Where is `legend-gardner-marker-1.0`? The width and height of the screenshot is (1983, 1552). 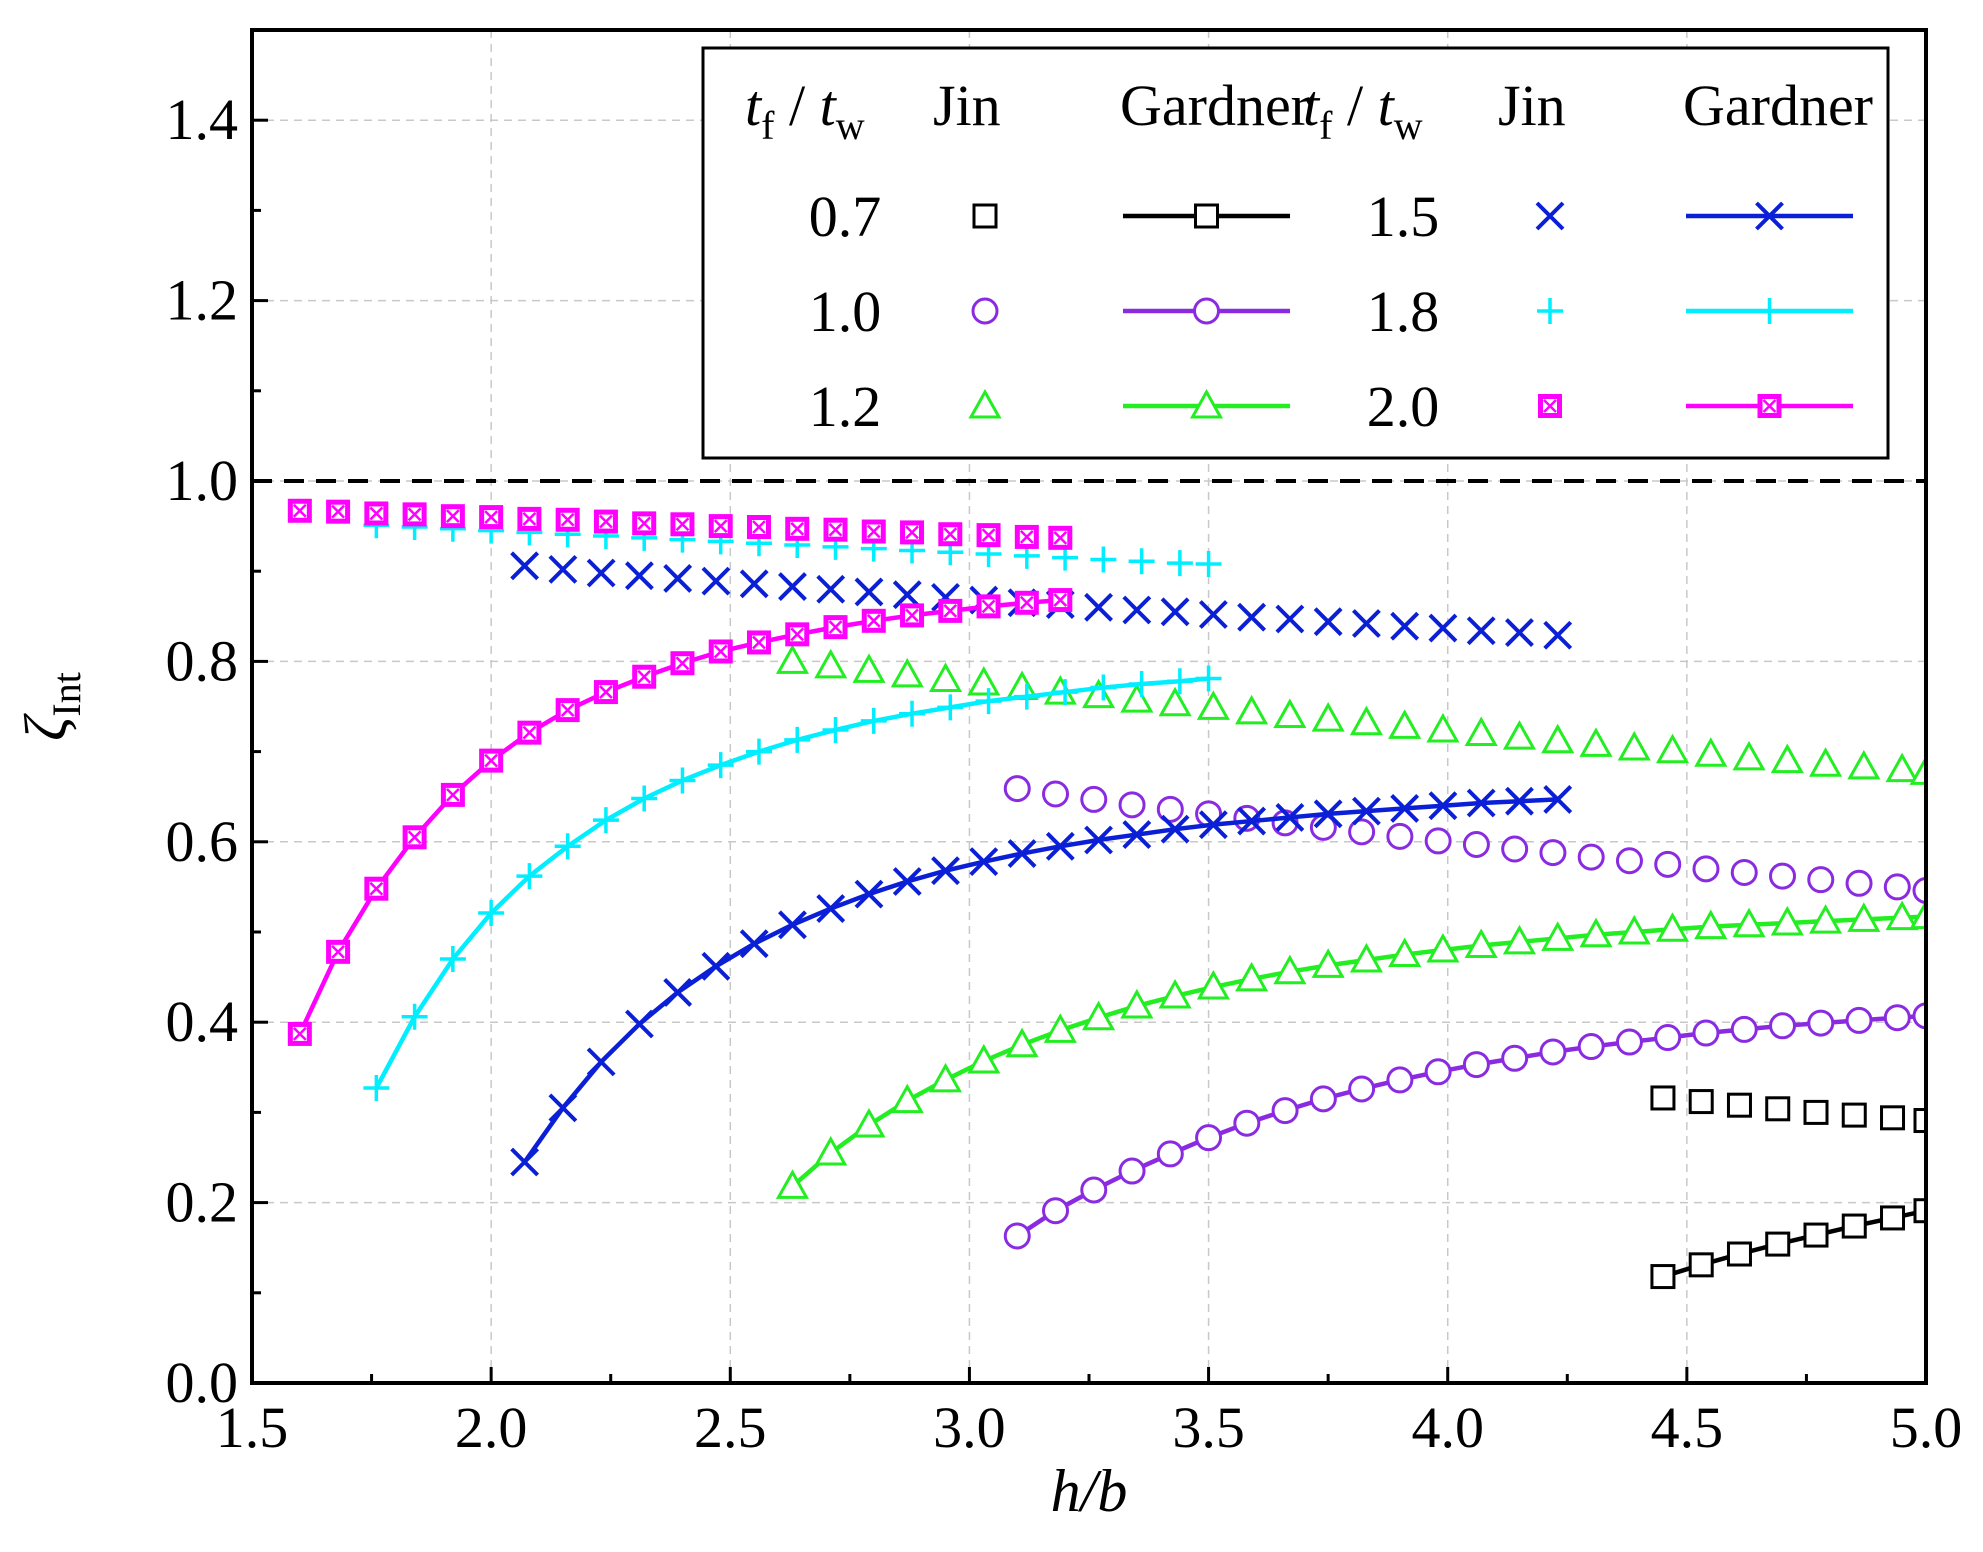
legend-gardner-marker-1.0 is located at coordinates (1206, 311).